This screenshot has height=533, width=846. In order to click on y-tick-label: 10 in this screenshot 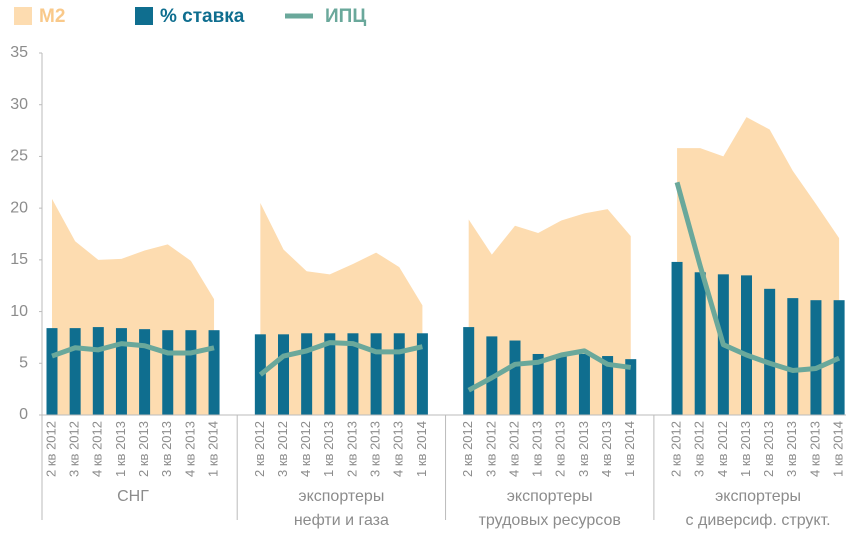, I will do `click(19, 311)`.